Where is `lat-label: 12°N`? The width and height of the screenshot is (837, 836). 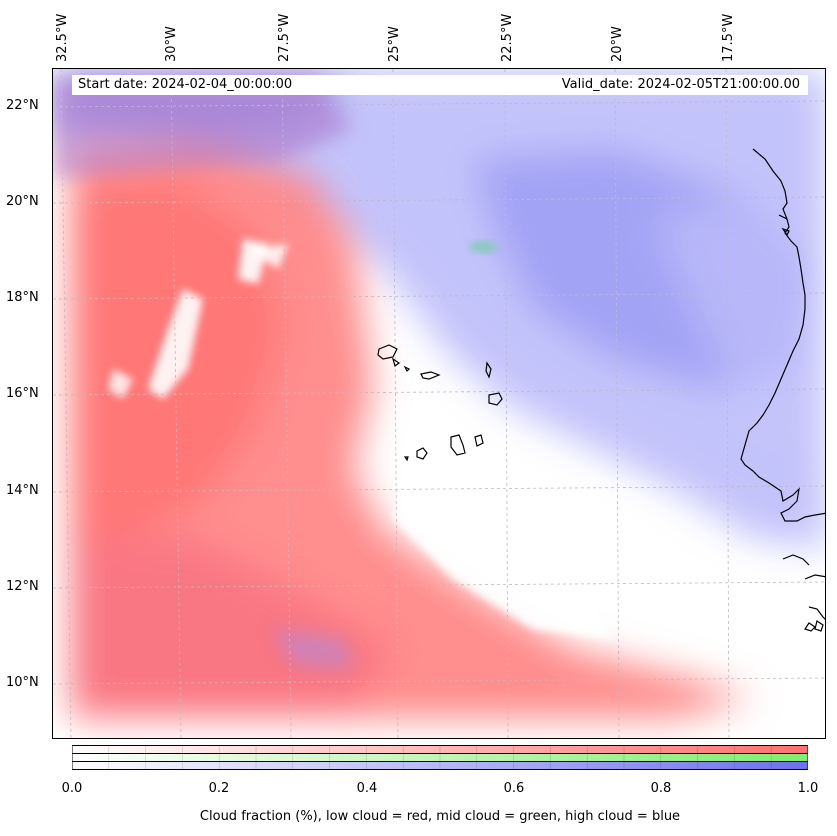 lat-label: 12°N is located at coordinates (22, 586).